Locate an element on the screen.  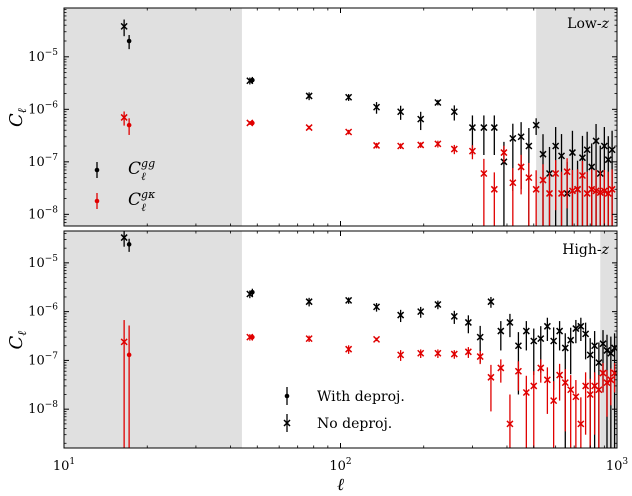
x-tick-label: 103 is located at coordinates (617, 465).